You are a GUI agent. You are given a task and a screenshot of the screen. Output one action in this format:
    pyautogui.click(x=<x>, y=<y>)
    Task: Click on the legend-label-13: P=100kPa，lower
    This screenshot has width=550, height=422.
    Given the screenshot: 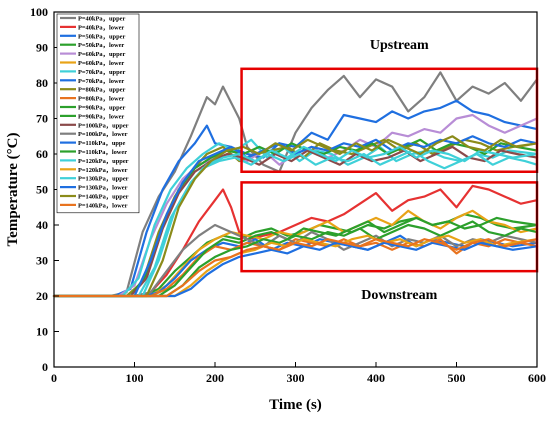 What is the action you would take?
    pyautogui.click(x=103, y=134)
    